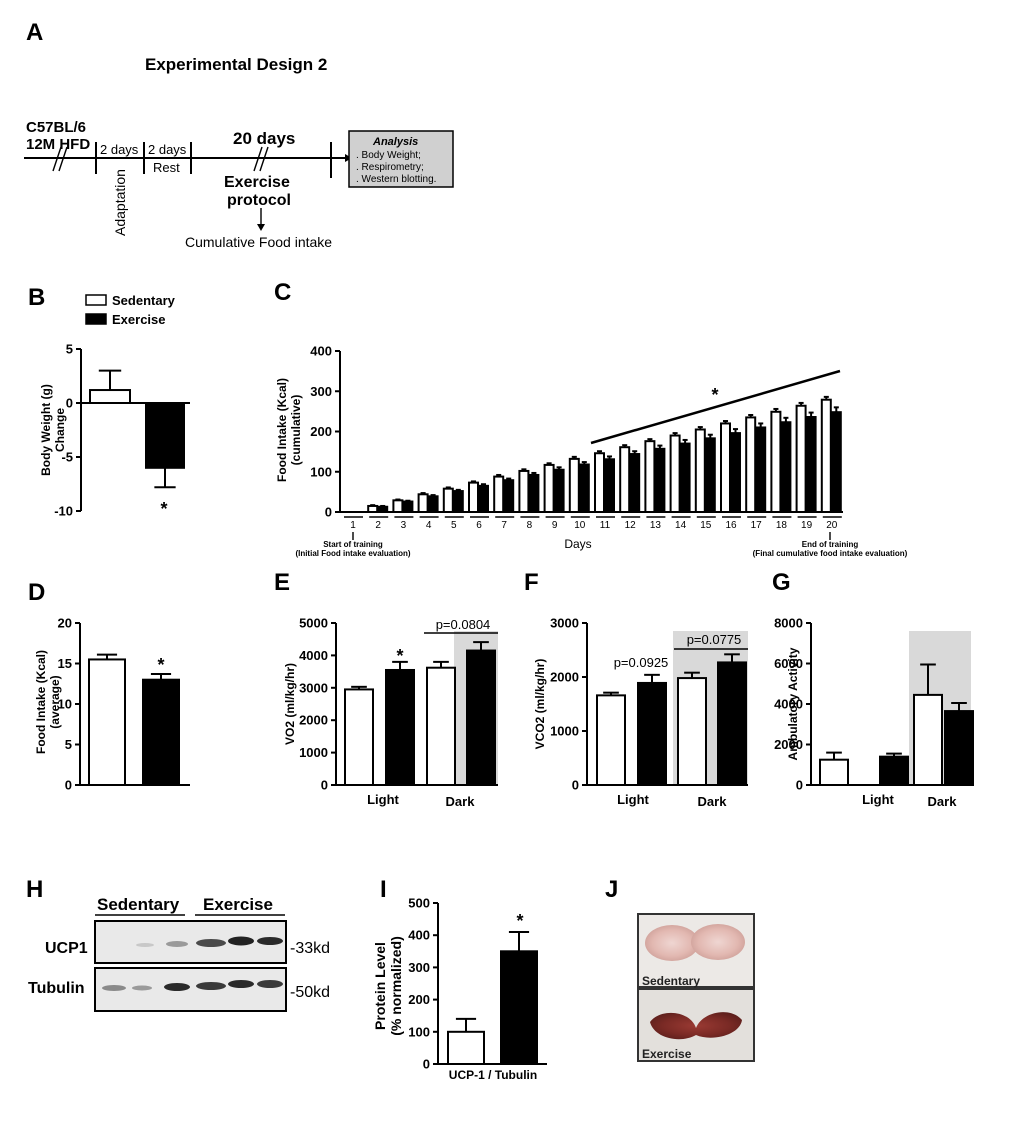  I want to click on strain-label: C57BL/6, so click(56, 127).